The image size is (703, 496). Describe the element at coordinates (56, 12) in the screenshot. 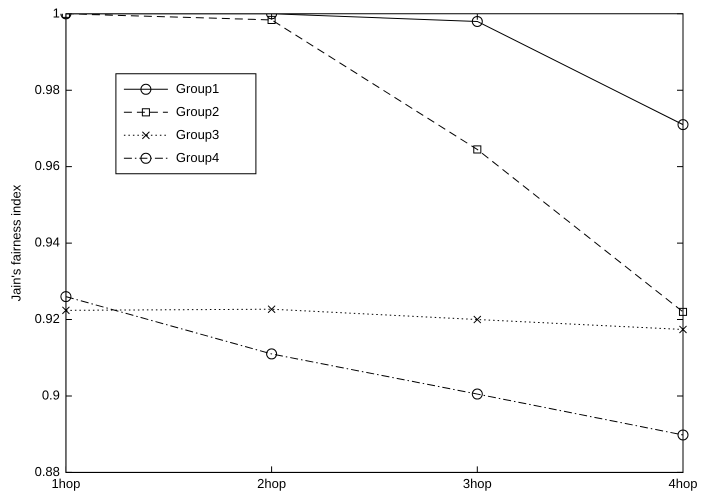

I see `y-tick-label: 1` at that location.